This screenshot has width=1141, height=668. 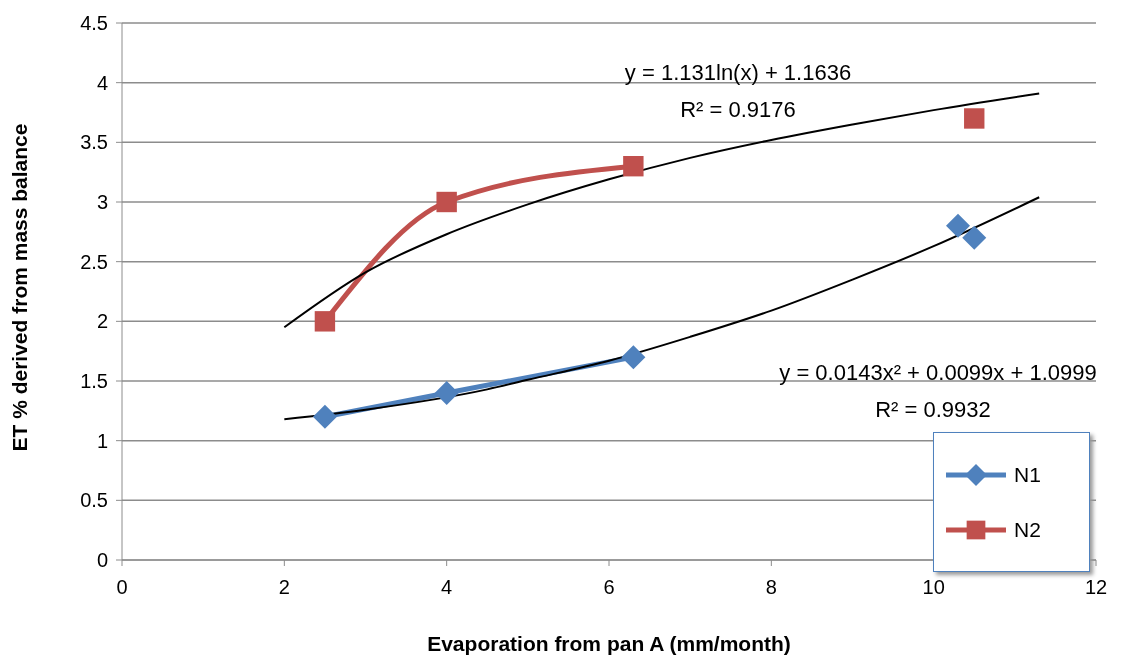 What do you see at coordinates (738, 73) in the screenshot?
I see `annotation: y = 1.131ln(x) + 1.1636` at bounding box center [738, 73].